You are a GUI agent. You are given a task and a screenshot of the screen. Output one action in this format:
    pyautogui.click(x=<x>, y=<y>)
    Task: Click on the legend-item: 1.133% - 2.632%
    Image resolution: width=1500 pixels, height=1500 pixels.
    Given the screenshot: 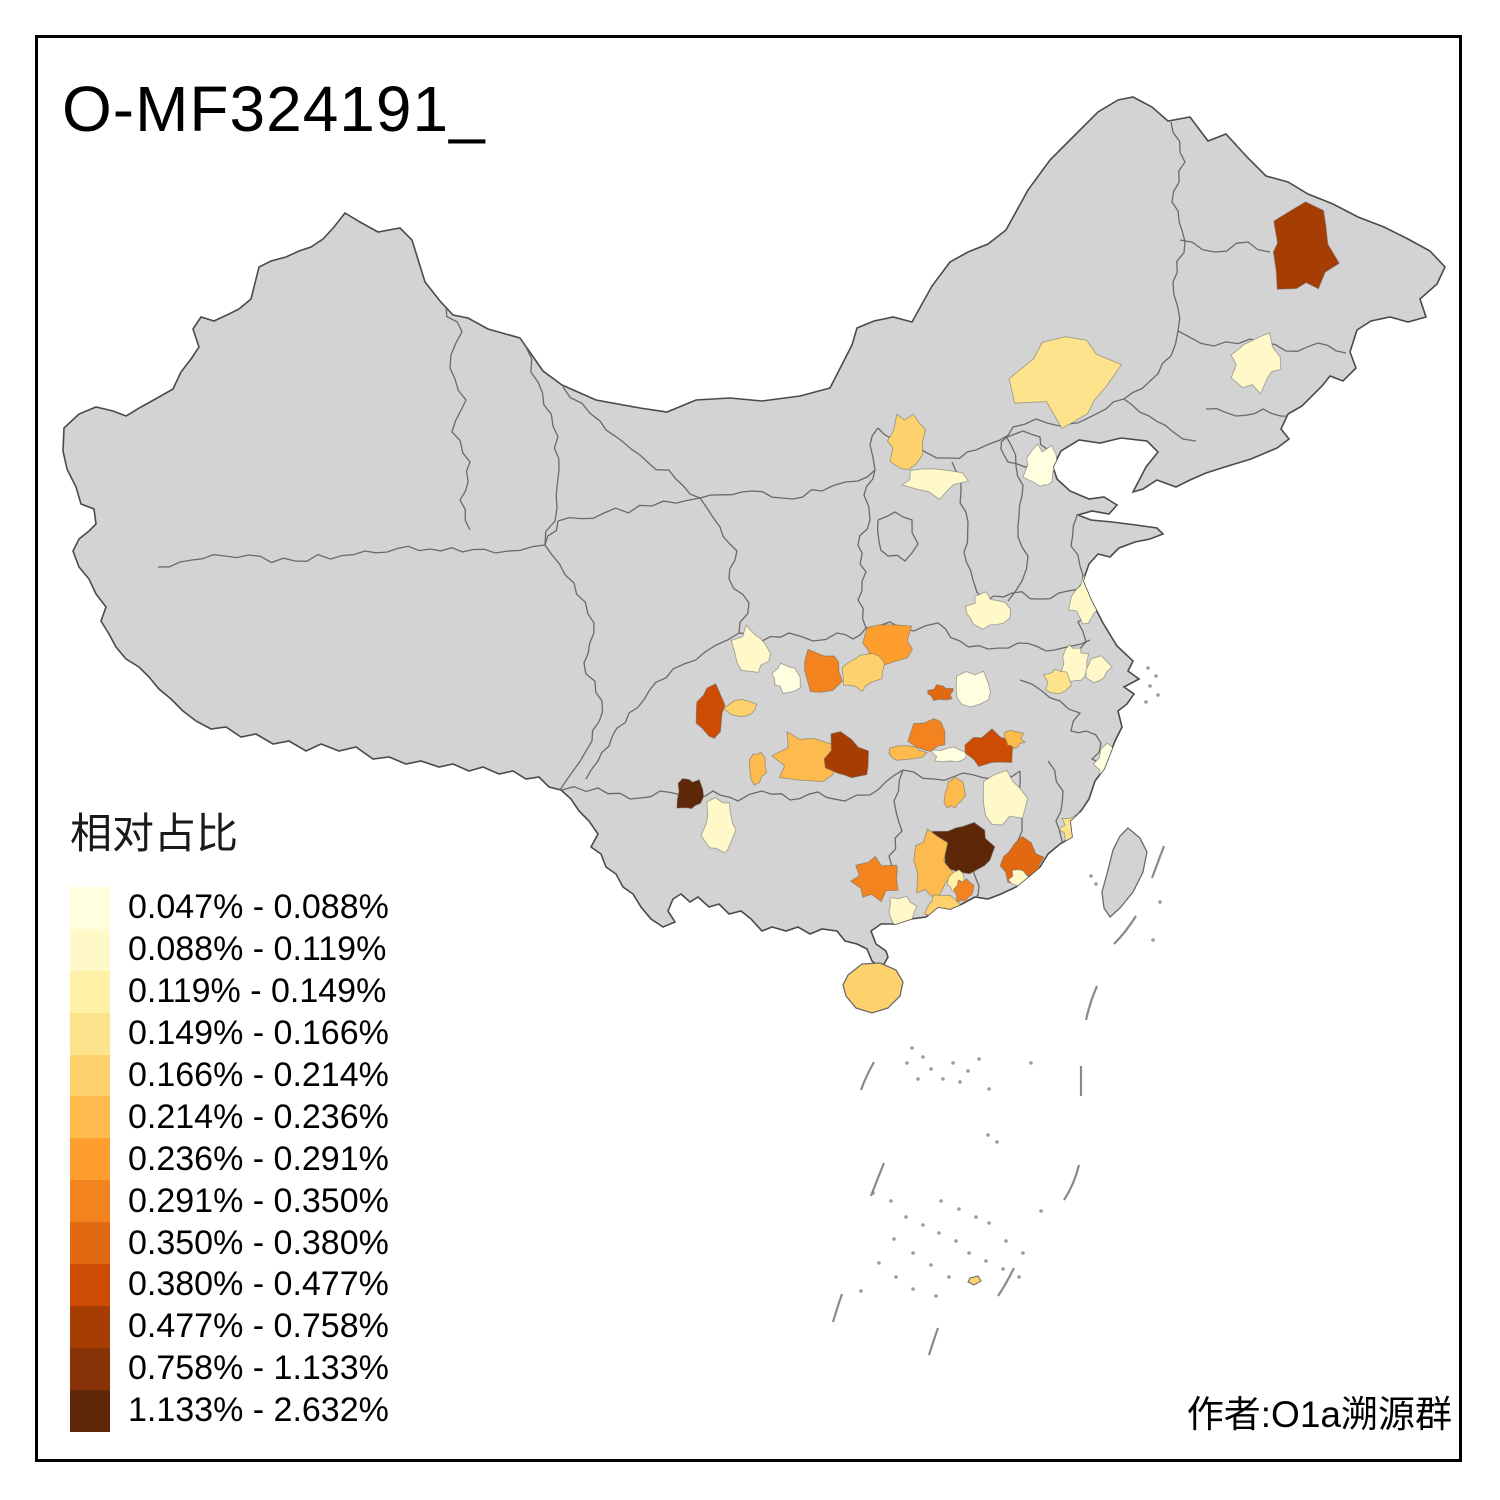 What is the action you would take?
    pyautogui.click(x=229, y=1410)
    